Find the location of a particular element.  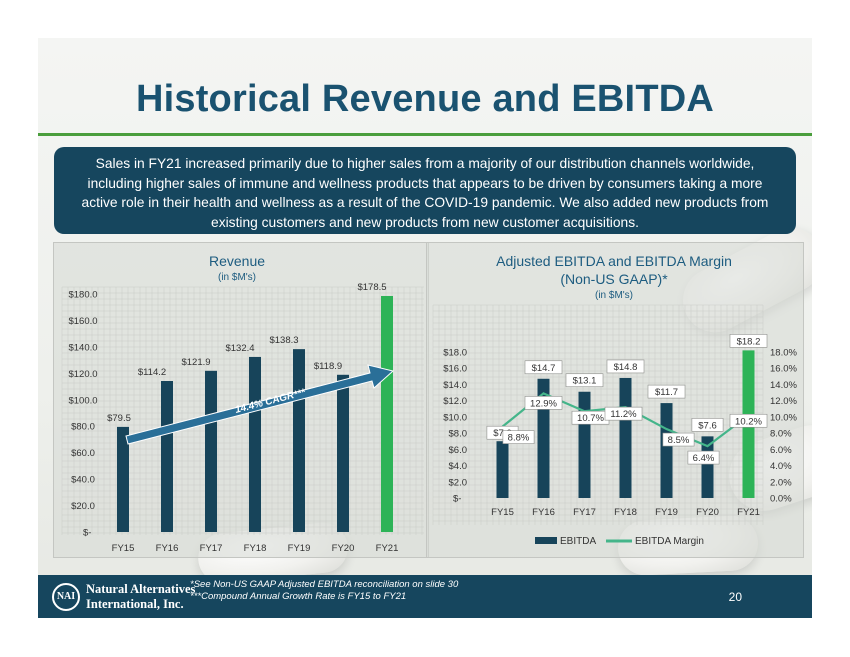

legend-label-ebitda: EBITDA is located at coordinates (578, 541).